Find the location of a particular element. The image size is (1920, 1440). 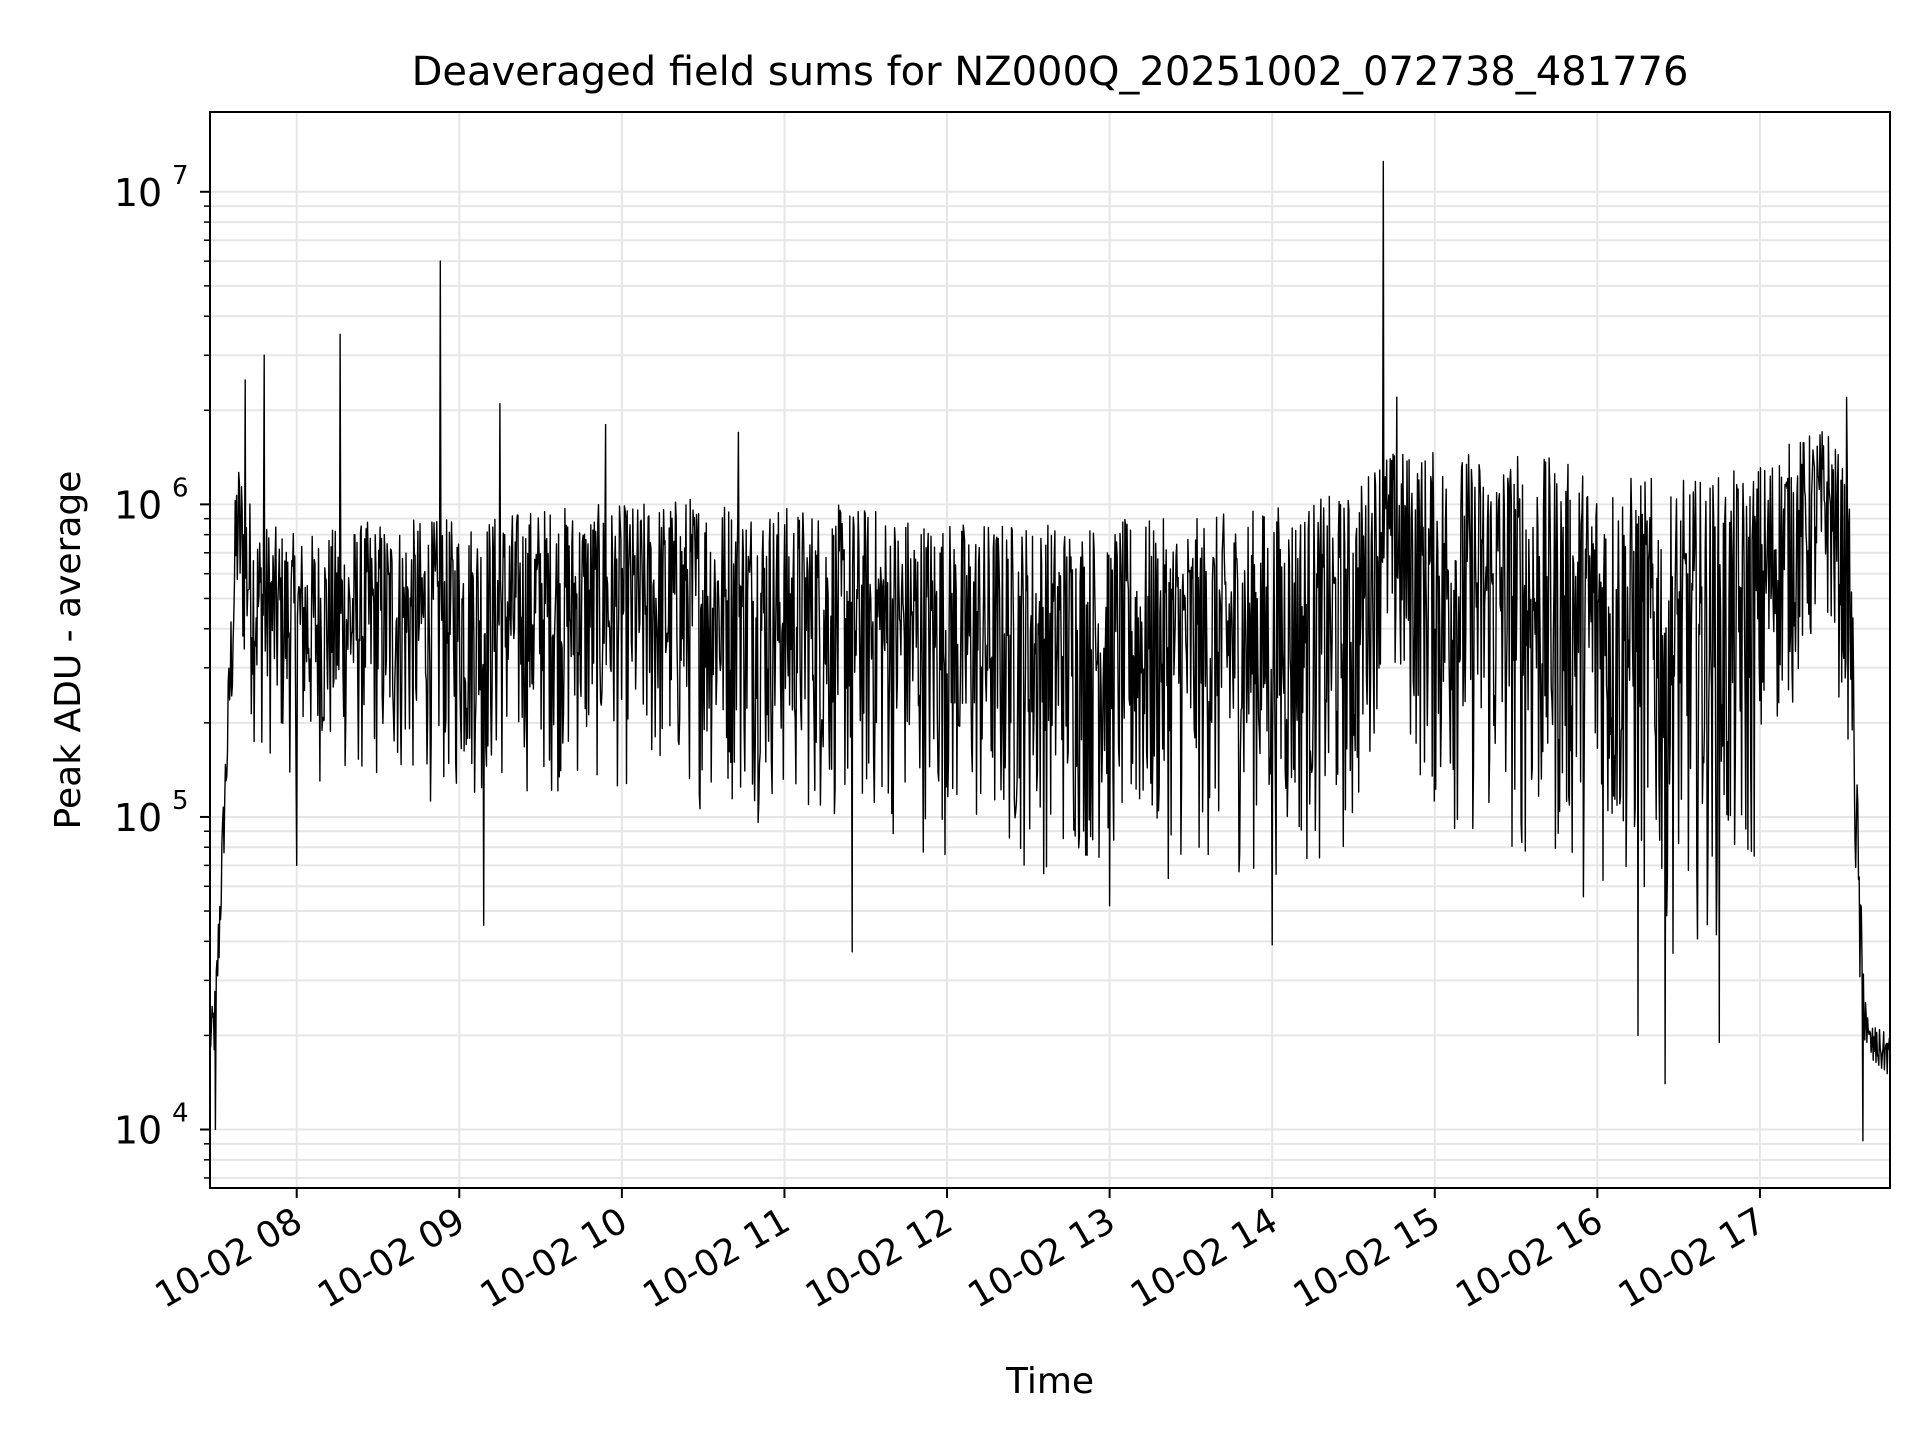

y-tick-exponent: 4 is located at coordinates (180, 1114).